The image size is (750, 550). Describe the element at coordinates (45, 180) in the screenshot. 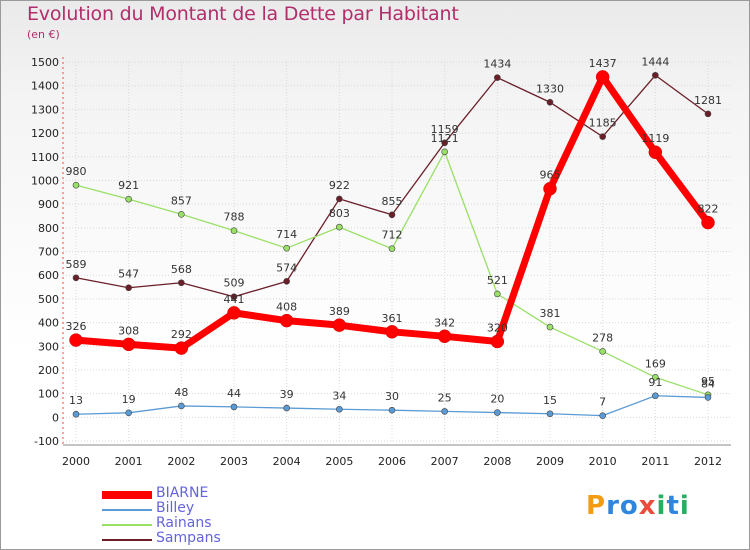

I see `y-tick-label: 1000` at that location.